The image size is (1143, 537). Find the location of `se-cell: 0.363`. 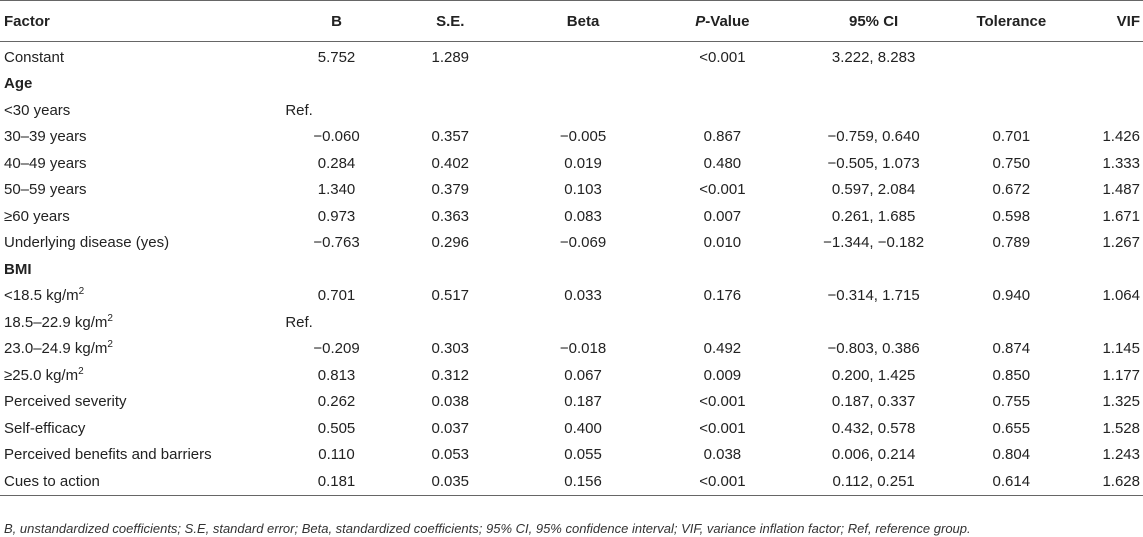

se-cell: 0.363 is located at coordinates (450, 216).